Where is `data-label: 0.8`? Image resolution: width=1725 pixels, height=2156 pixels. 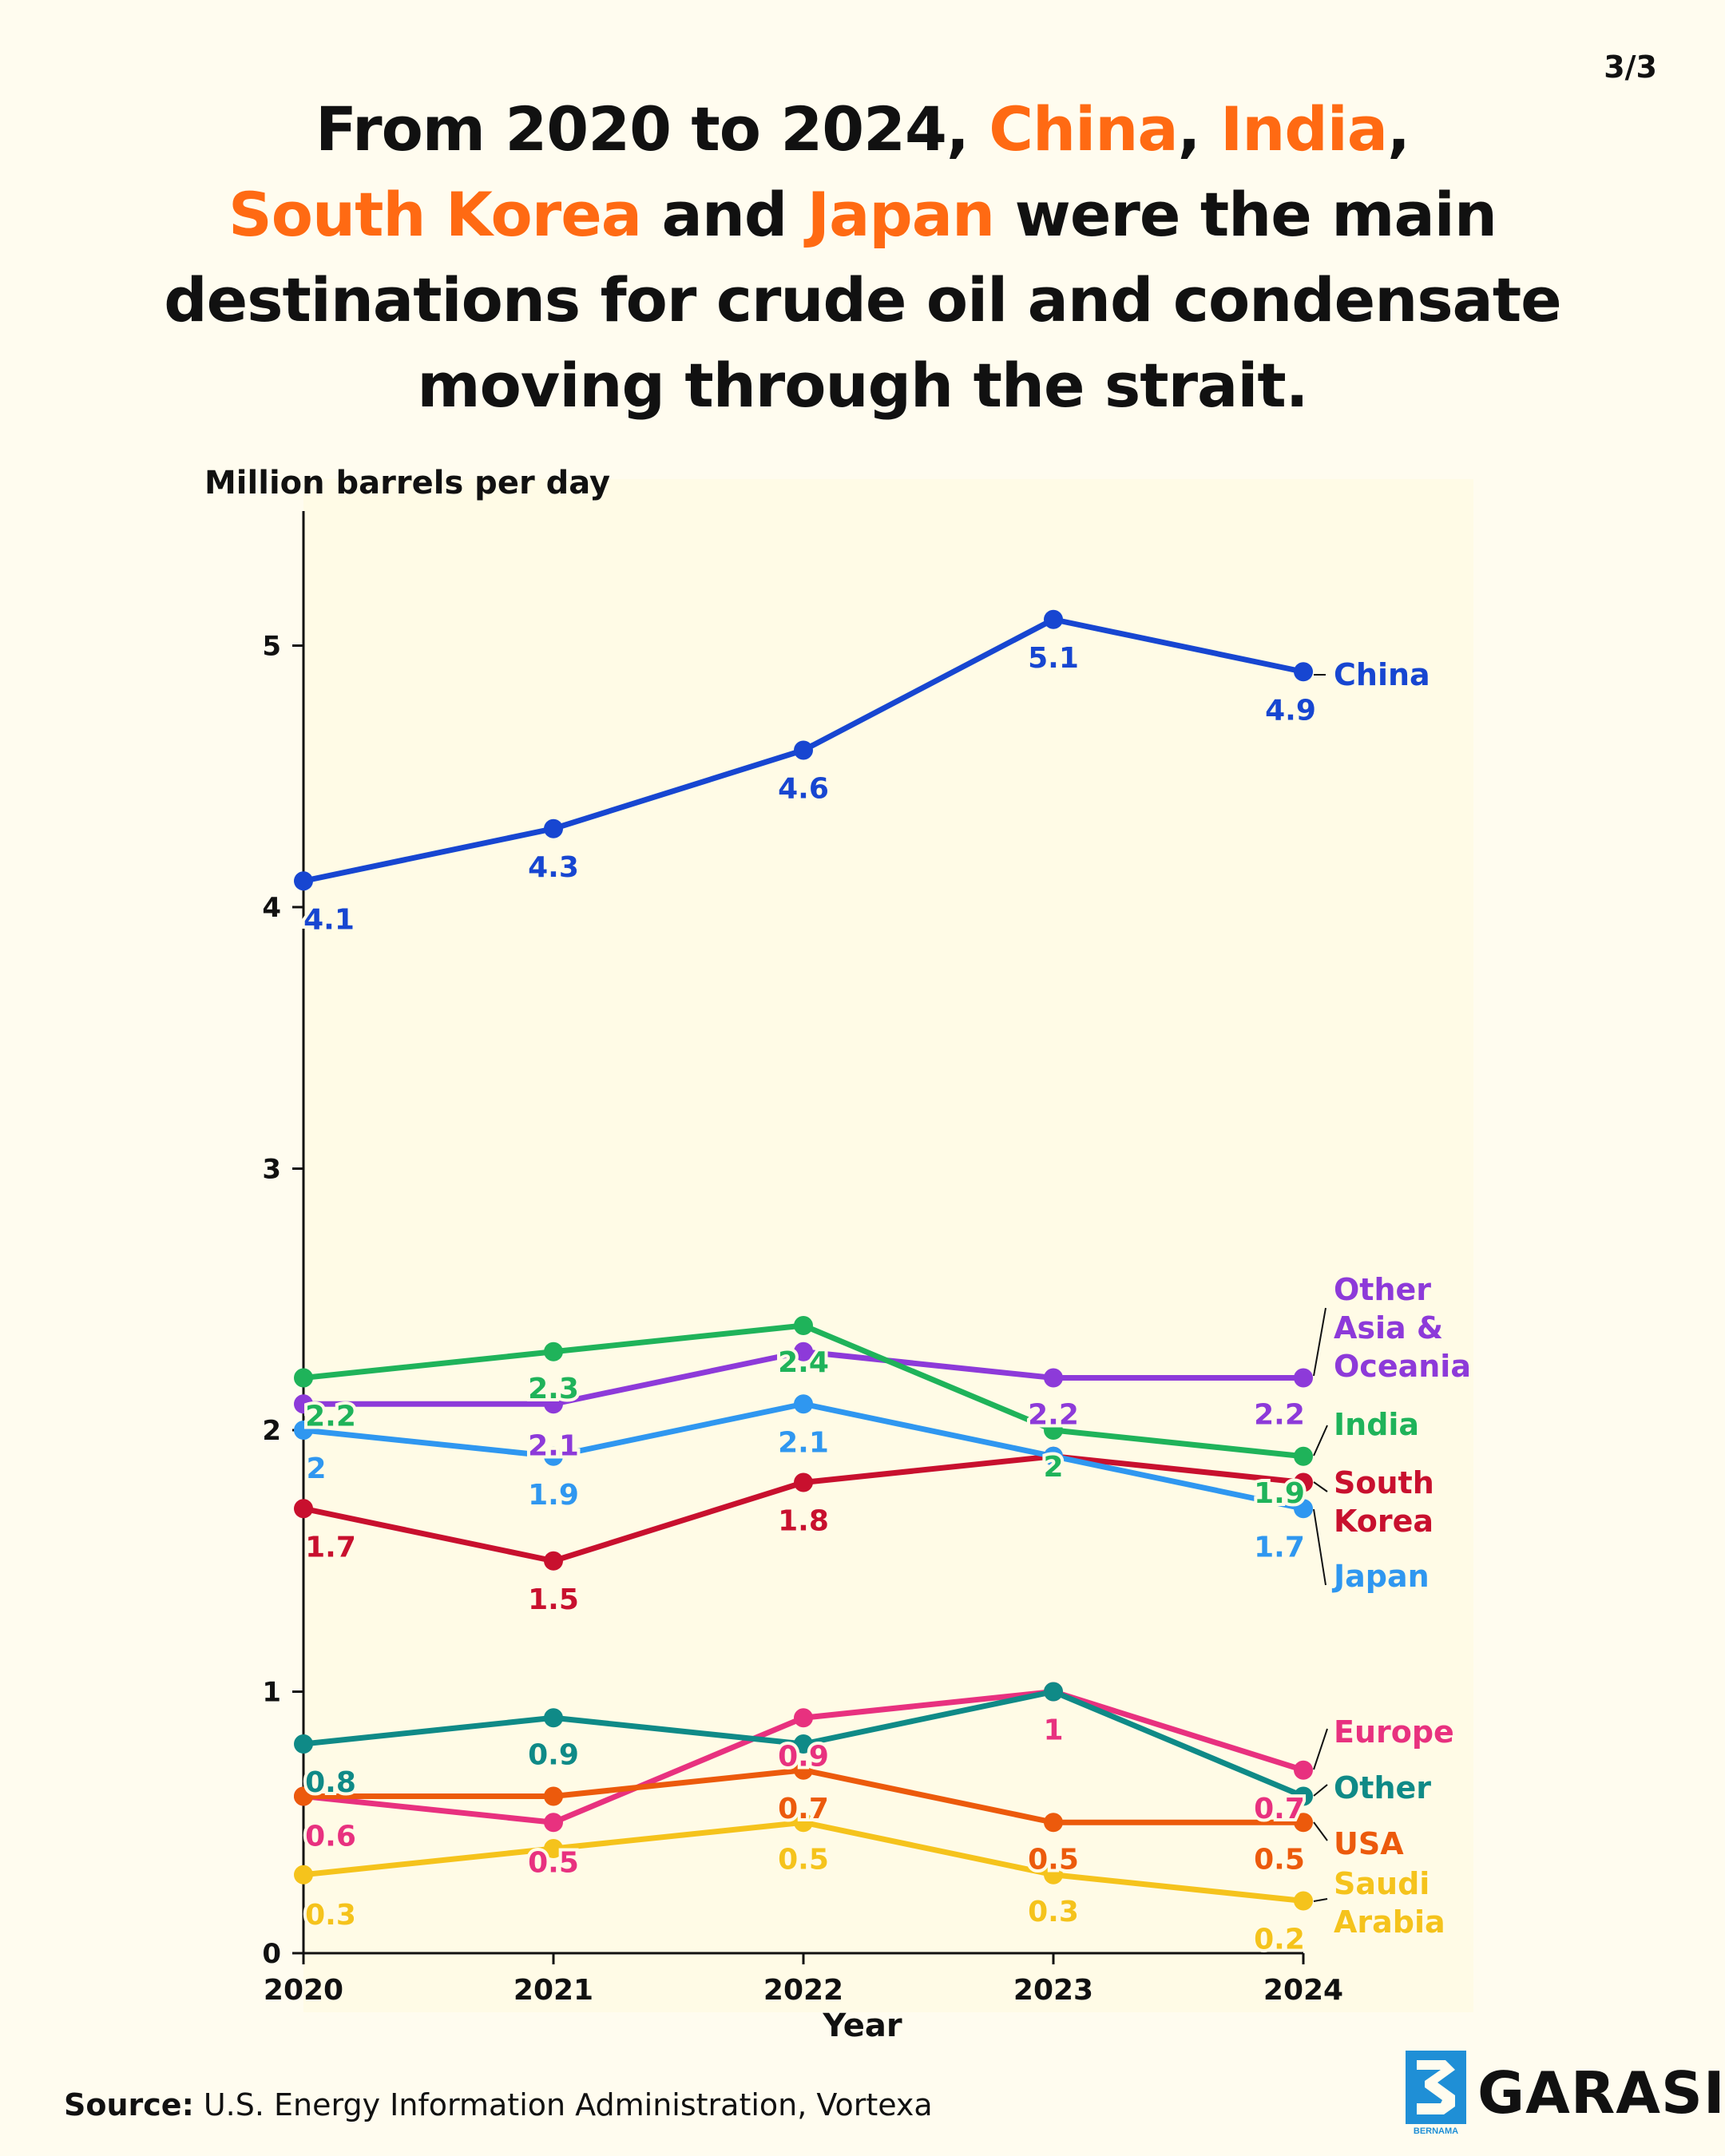 data-label: 0.8 is located at coordinates (330, 1782).